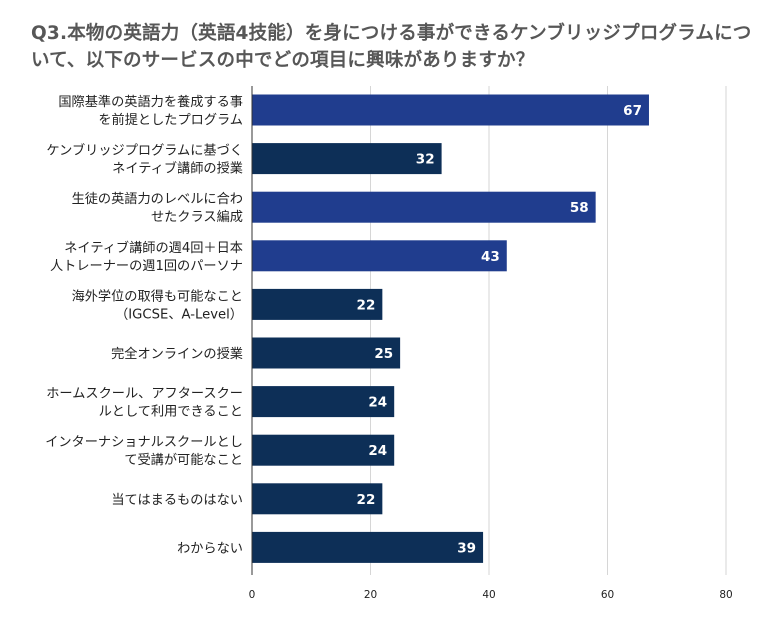 Image resolution: width=781 pixels, height=640 pixels. Describe the element at coordinates (144, 451) in the screenshot. I see `category-label-7: インターナショナルスクールとして受講が可能なこと` at that location.